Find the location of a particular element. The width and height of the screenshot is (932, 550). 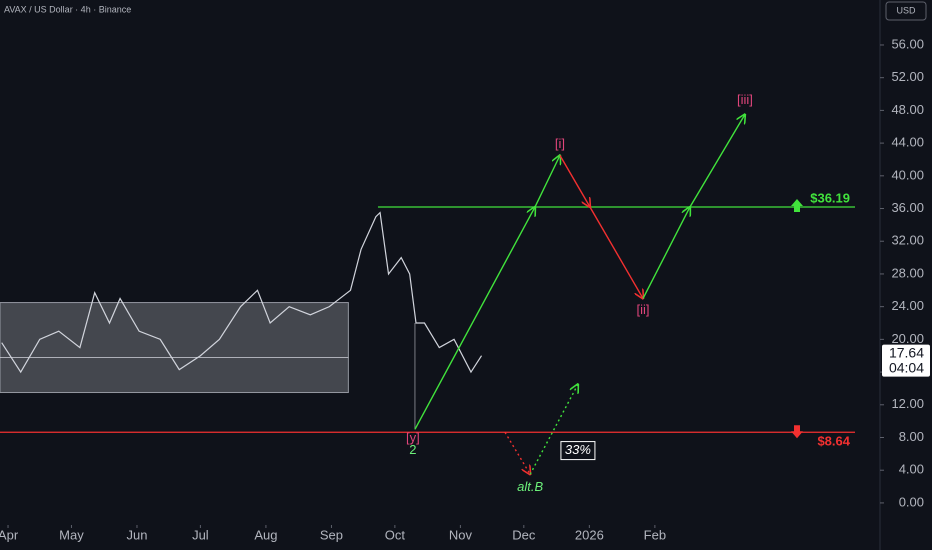

x-tick-label: Sep is located at coordinates (331, 534).